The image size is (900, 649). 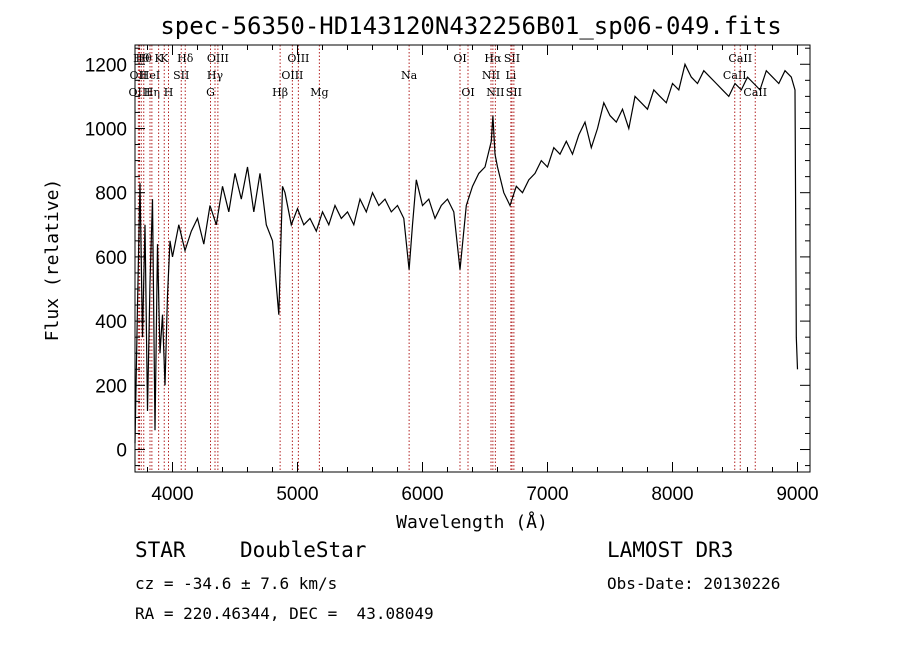 What do you see at coordinates (121, 451) in the screenshot?
I see `y-tick-label: 0` at bounding box center [121, 451].